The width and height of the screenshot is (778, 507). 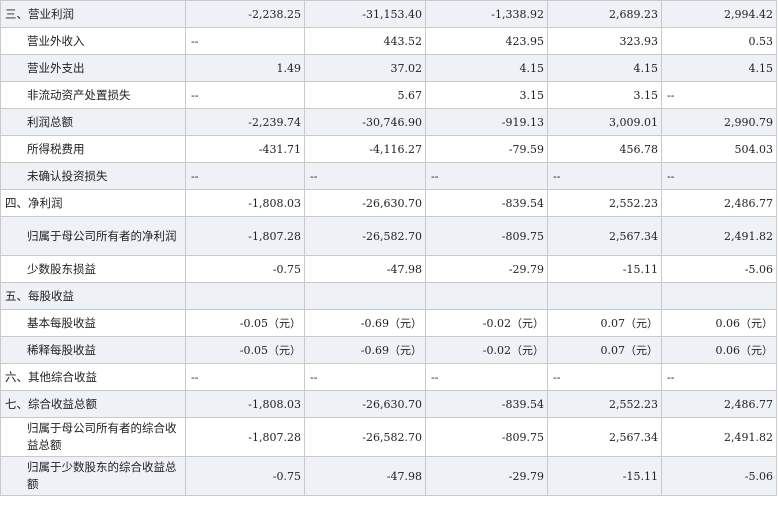 What do you see at coordinates (604, 41) in the screenshot?
I see `value-cell: 323.93` at bounding box center [604, 41].